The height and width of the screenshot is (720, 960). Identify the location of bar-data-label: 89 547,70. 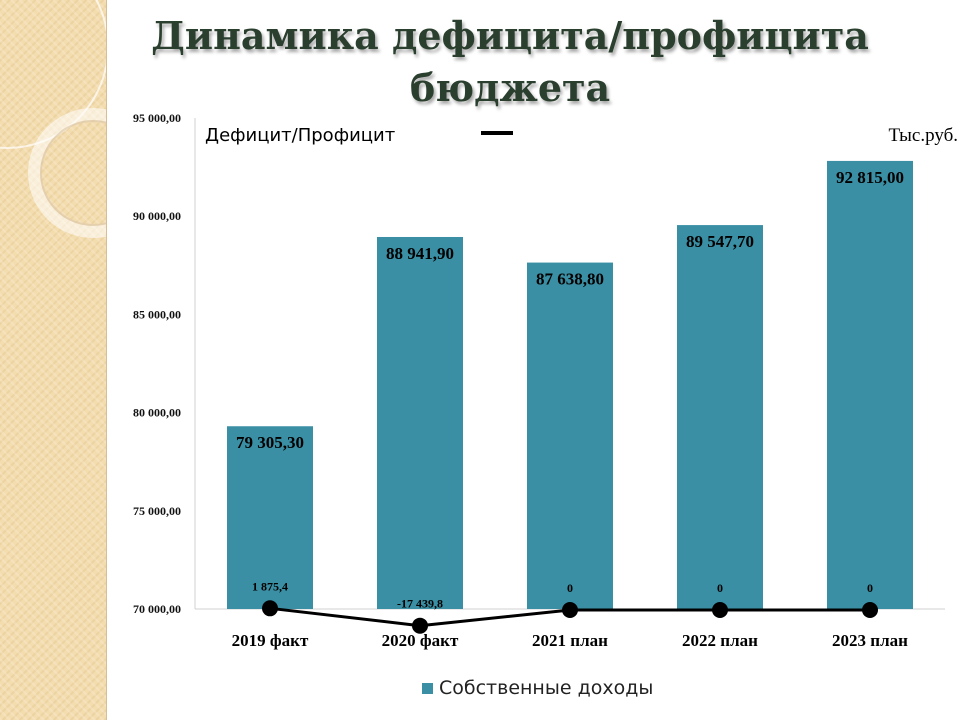
(720, 241).